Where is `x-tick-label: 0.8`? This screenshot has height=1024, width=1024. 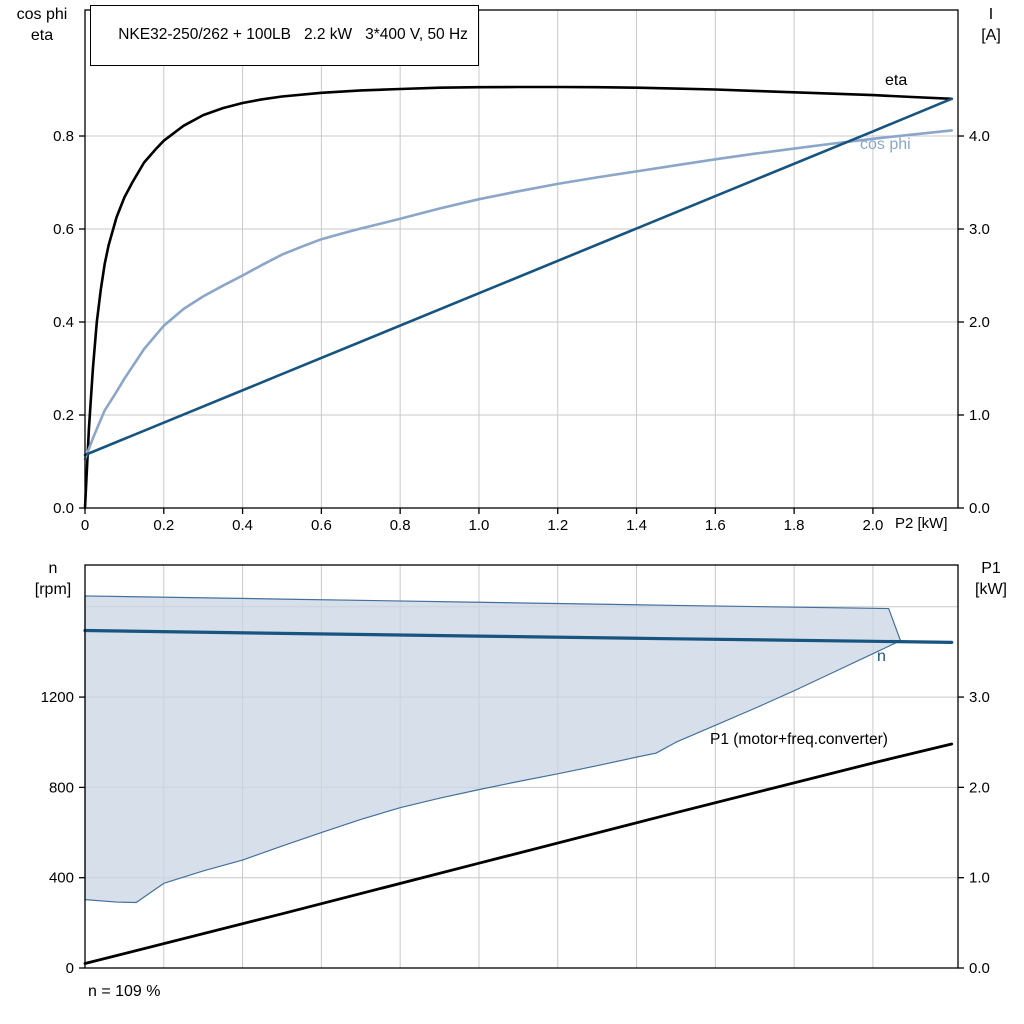 x-tick-label: 0.8 is located at coordinates (400, 525).